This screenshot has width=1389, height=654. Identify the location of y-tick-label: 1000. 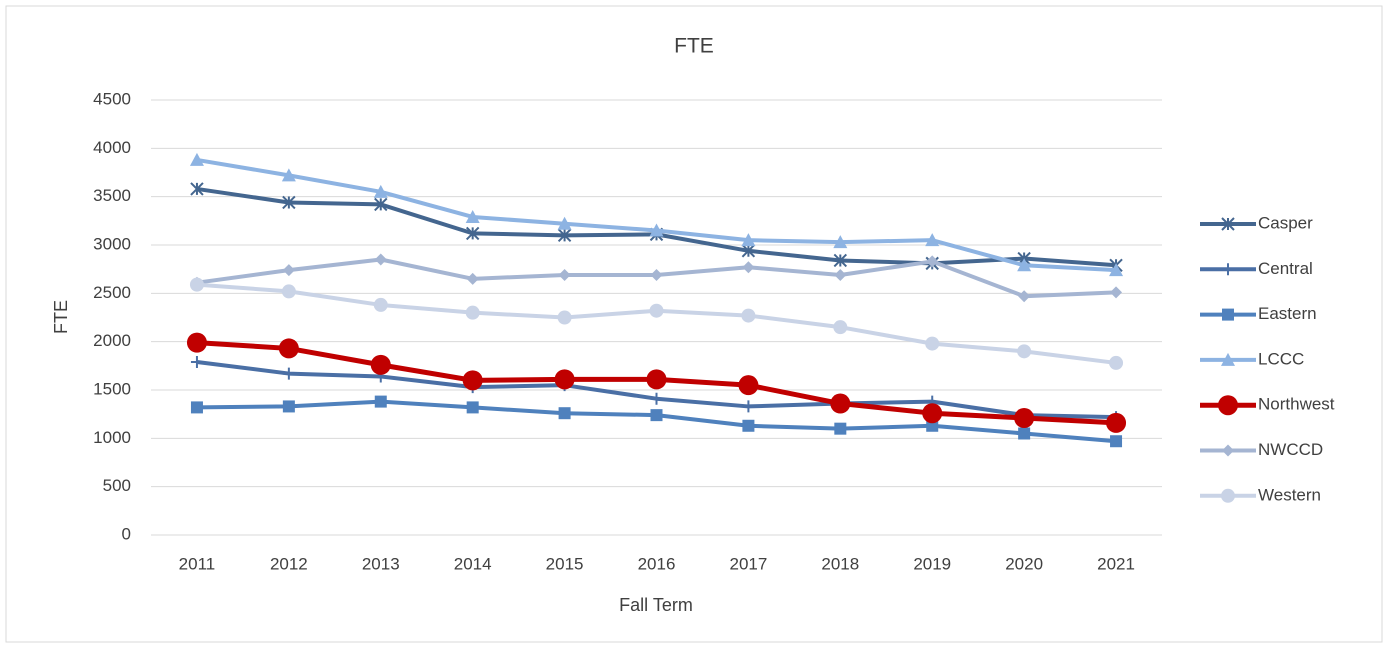
(112, 437).